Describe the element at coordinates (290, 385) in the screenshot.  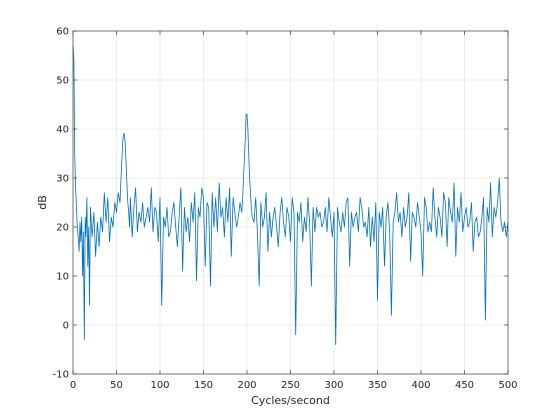
I see `x-tick-label: 250` at that location.